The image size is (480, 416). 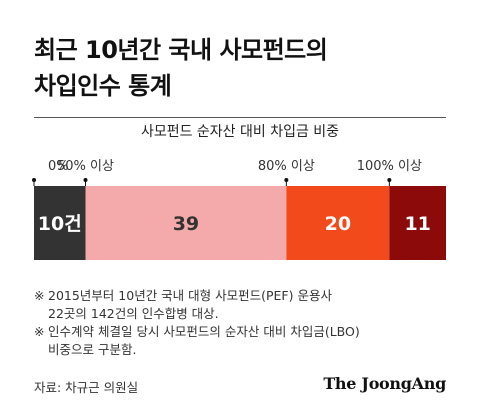 What do you see at coordinates (389, 166) in the screenshot?
I see `category-label: 100% 이상` at bounding box center [389, 166].